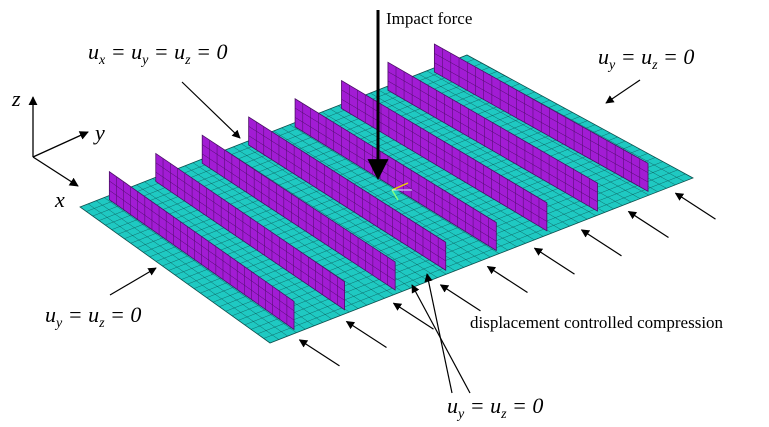  I want to click on bc-top-right-leader, so click(623, 91).